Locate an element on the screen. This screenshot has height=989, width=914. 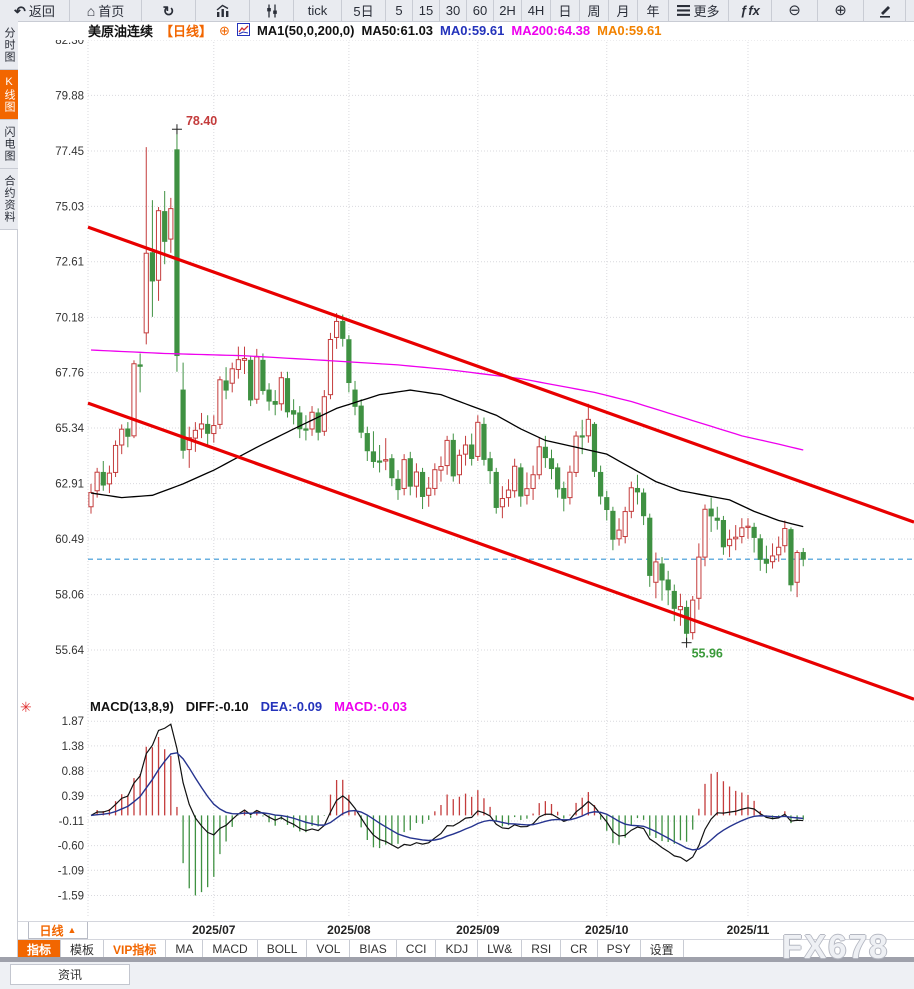
tab-bias: BIAS is located at coordinates (373, 949).